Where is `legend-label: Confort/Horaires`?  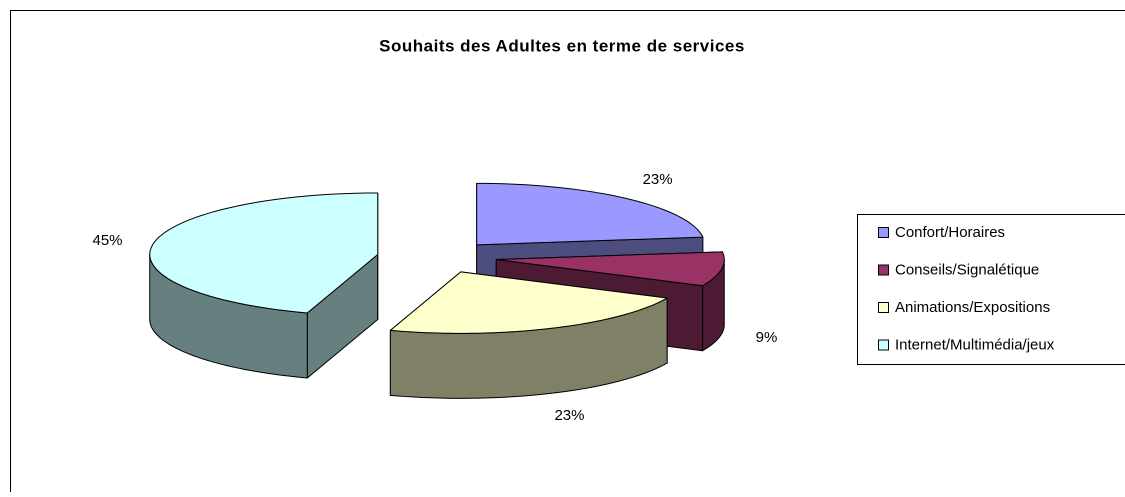
legend-label: Confort/Horaires is located at coordinates (950, 232).